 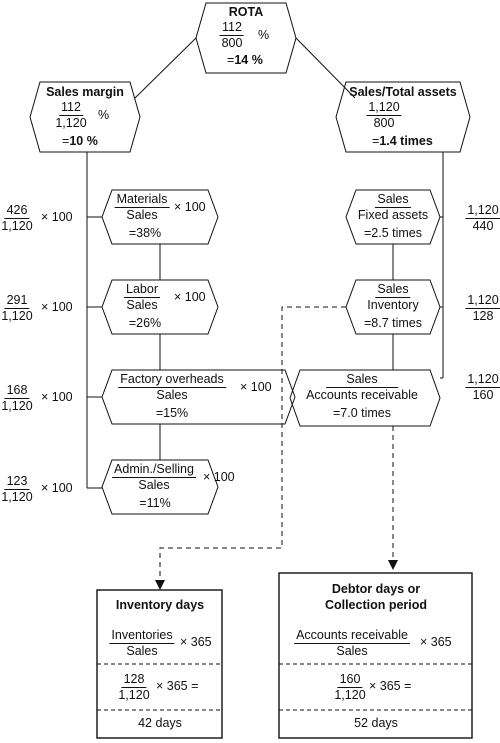 What do you see at coordinates (190, 207) in the screenshot?
I see `materials-times: × 100` at bounding box center [190, 207].